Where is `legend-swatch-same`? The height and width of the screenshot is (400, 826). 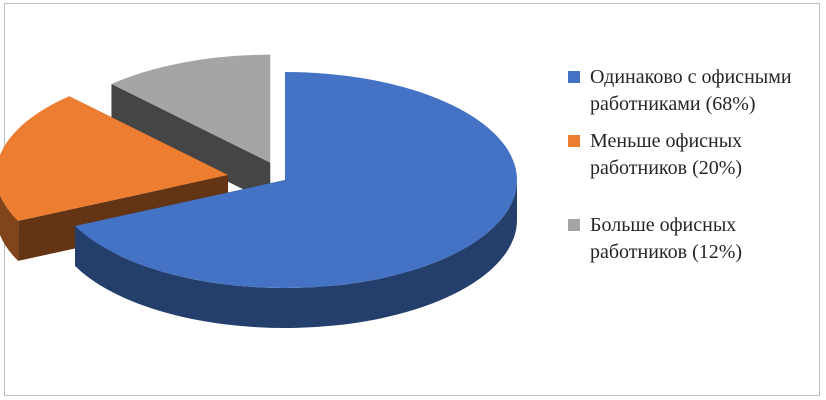
legend-swatch-same is located at coordinates (574, 77).